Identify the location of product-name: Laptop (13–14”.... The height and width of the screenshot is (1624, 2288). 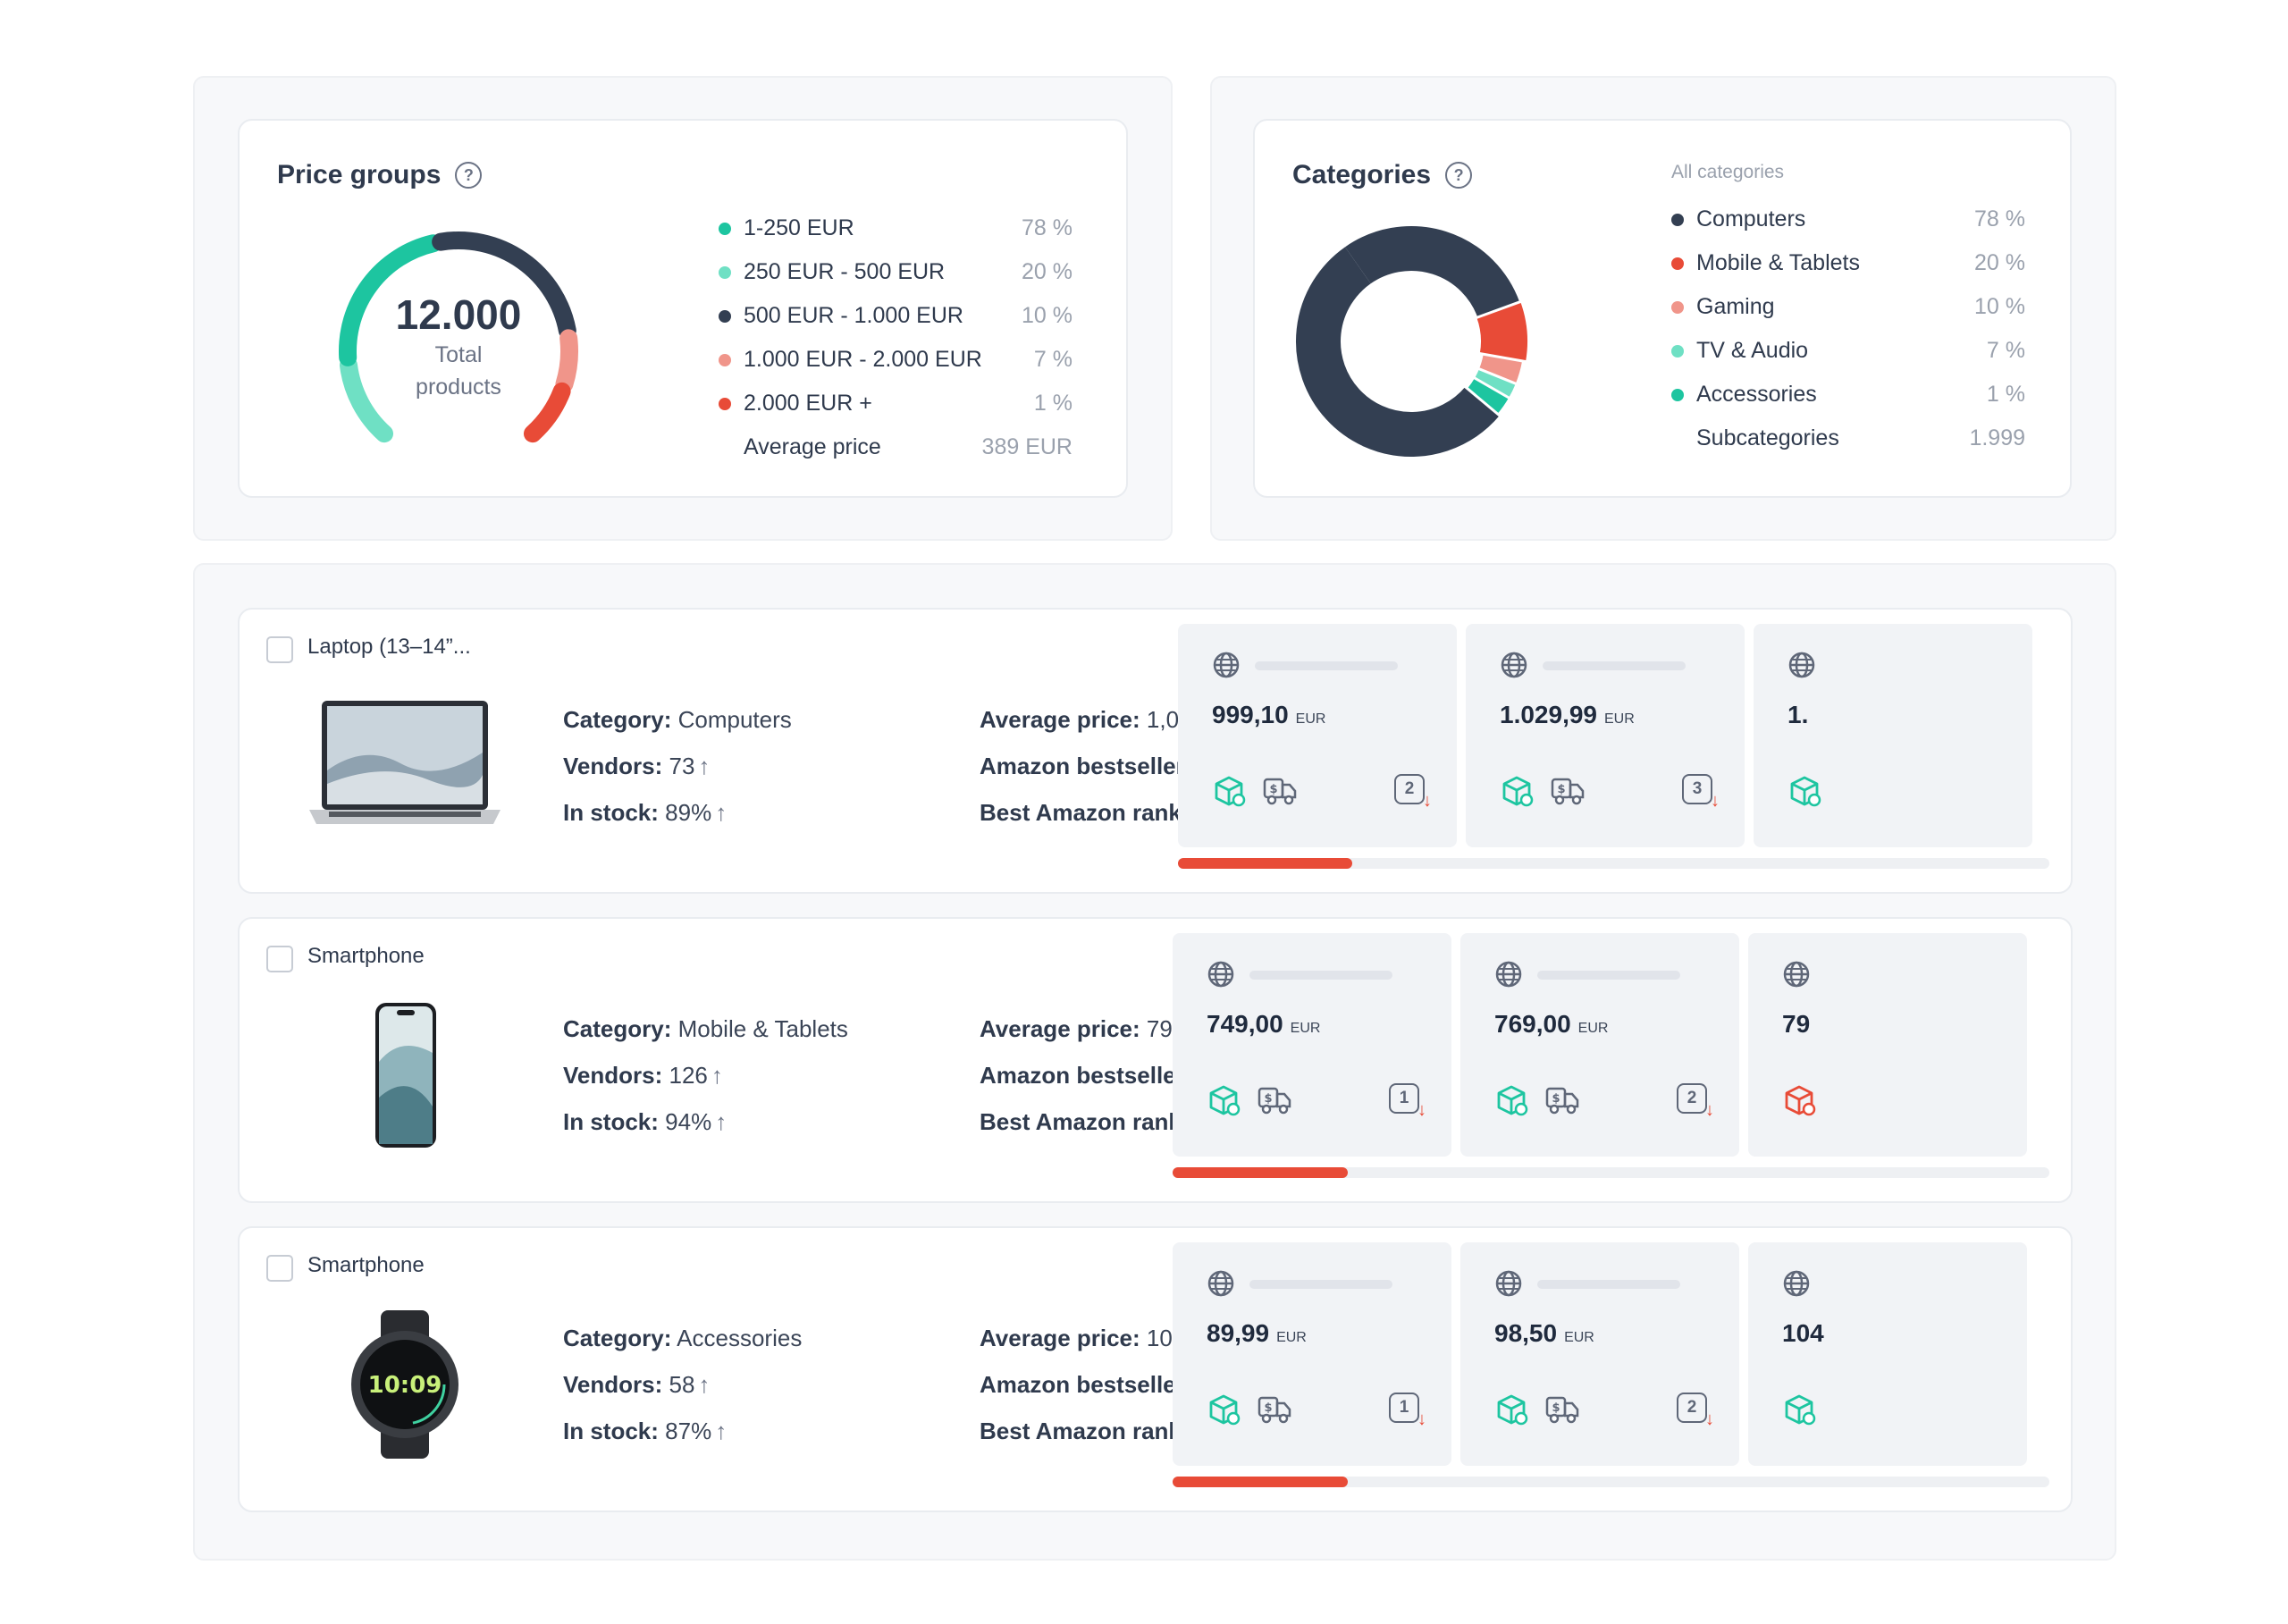
(389, 647).